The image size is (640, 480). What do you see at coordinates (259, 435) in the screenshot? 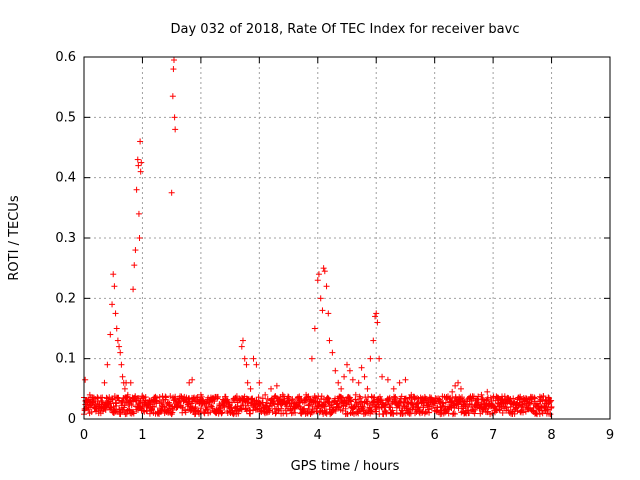
I see `x-tick-label: 3` at bounding box center [259, 435].